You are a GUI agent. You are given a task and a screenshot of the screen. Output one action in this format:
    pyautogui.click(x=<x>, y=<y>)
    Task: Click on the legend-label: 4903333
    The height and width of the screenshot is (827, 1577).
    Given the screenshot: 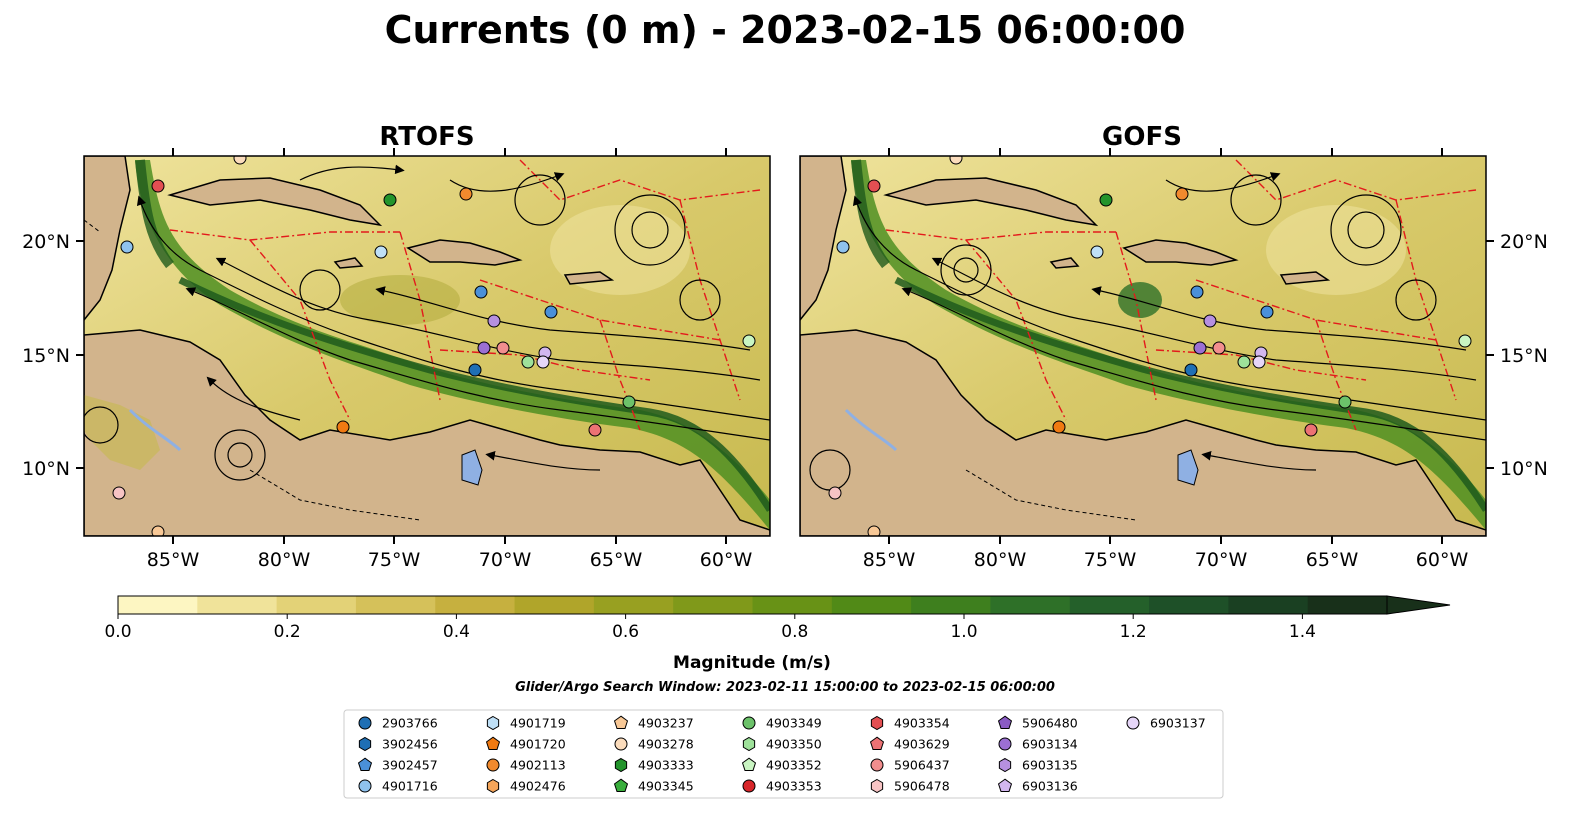 What is the action you would take?
    pyautogui.click(x=666, y=765)
    